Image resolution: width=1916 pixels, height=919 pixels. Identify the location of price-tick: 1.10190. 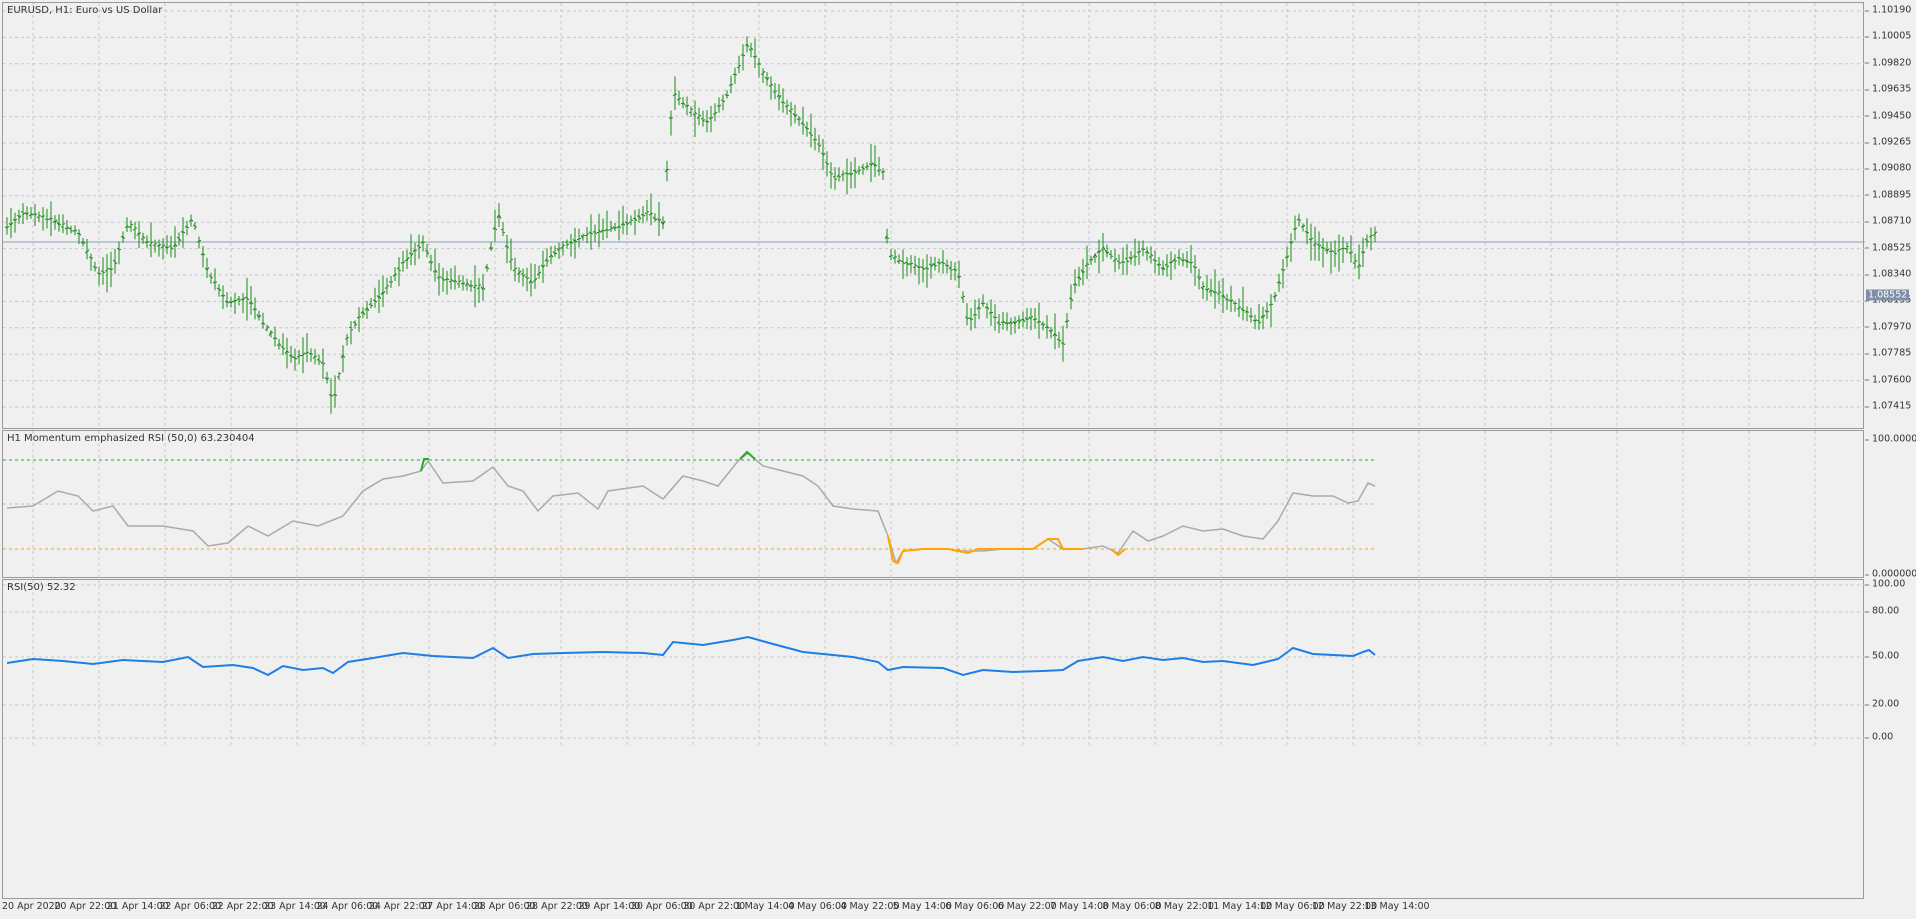
(1888, 10).